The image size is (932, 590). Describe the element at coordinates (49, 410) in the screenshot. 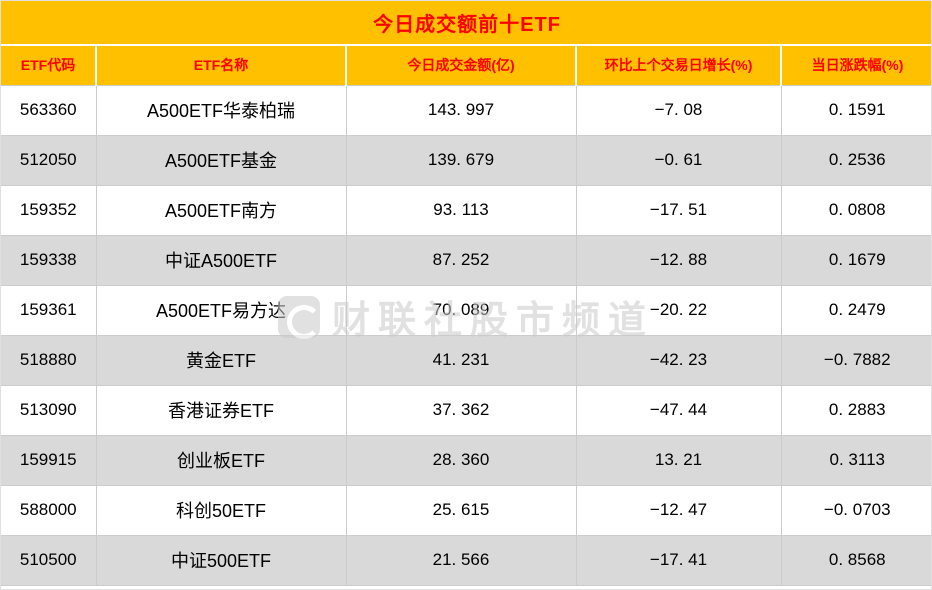

I see `table-cell: 513090` at that location.